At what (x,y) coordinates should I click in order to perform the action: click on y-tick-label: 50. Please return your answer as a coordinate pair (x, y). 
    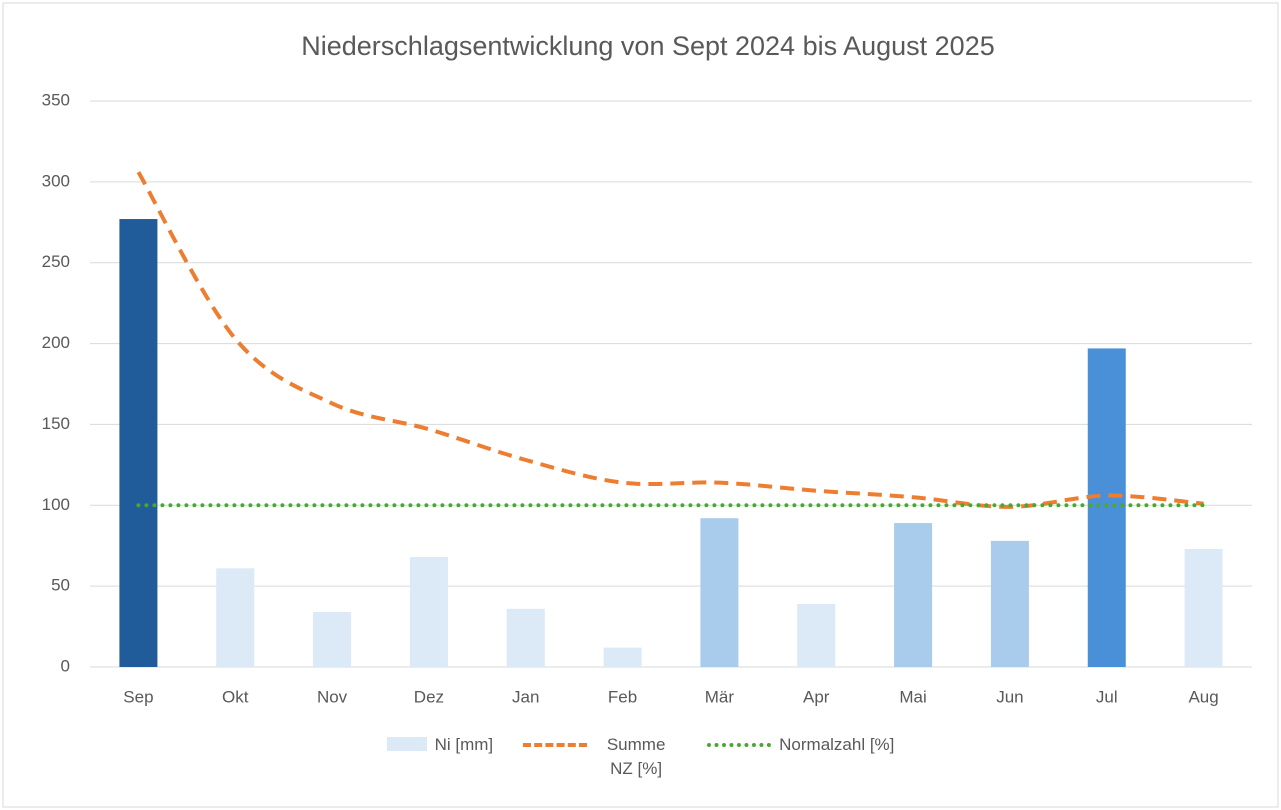
    Looking at the image, I should click on (60, 585).